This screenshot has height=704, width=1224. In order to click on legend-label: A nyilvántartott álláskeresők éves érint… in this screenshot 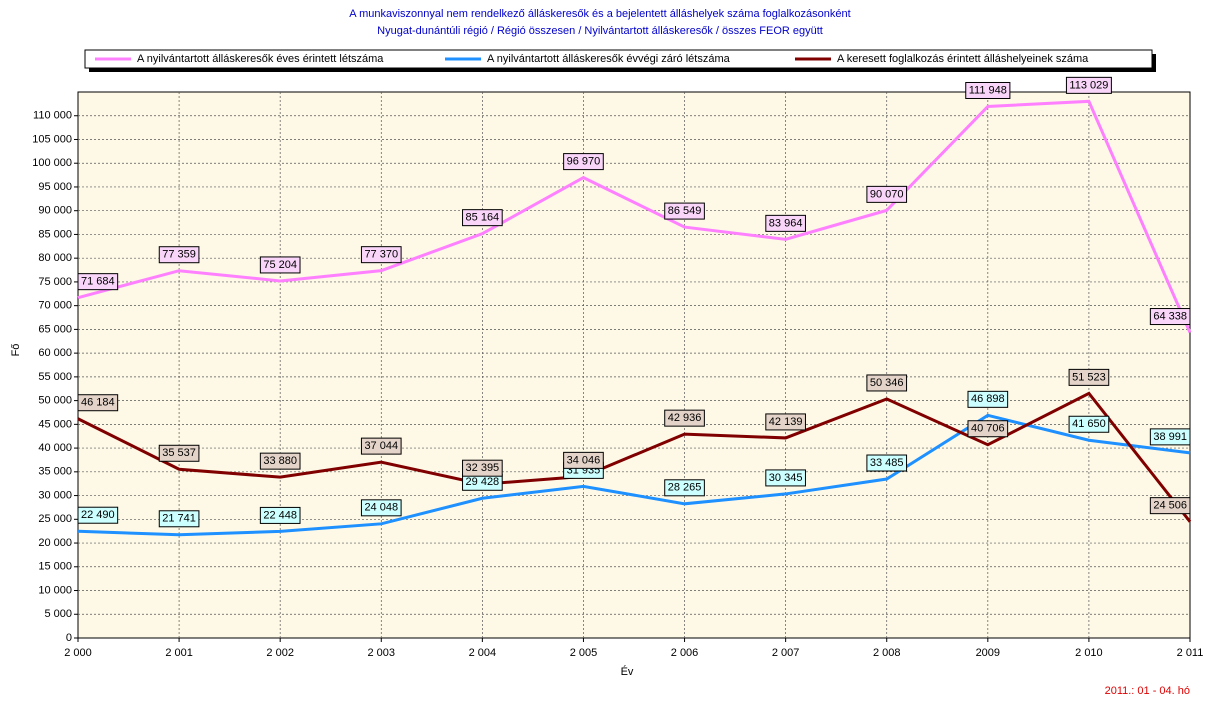, I will do `click(260, 59)`.